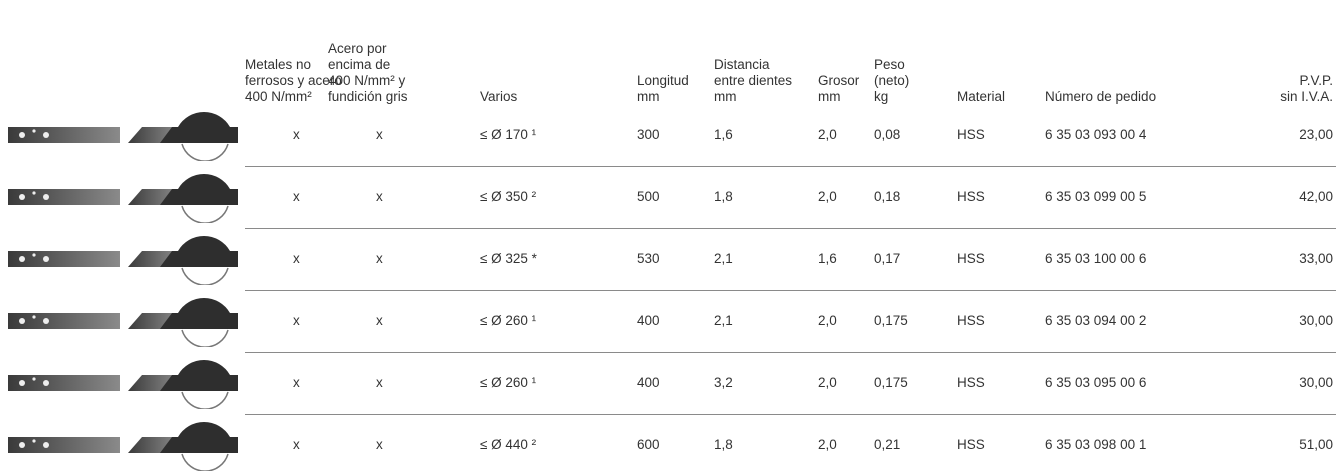 The height and width of the screenshot is (471, 1336). Describe the element at coordinates (648, 196) in the screenshot. I see `table-cell: 500` at that location.